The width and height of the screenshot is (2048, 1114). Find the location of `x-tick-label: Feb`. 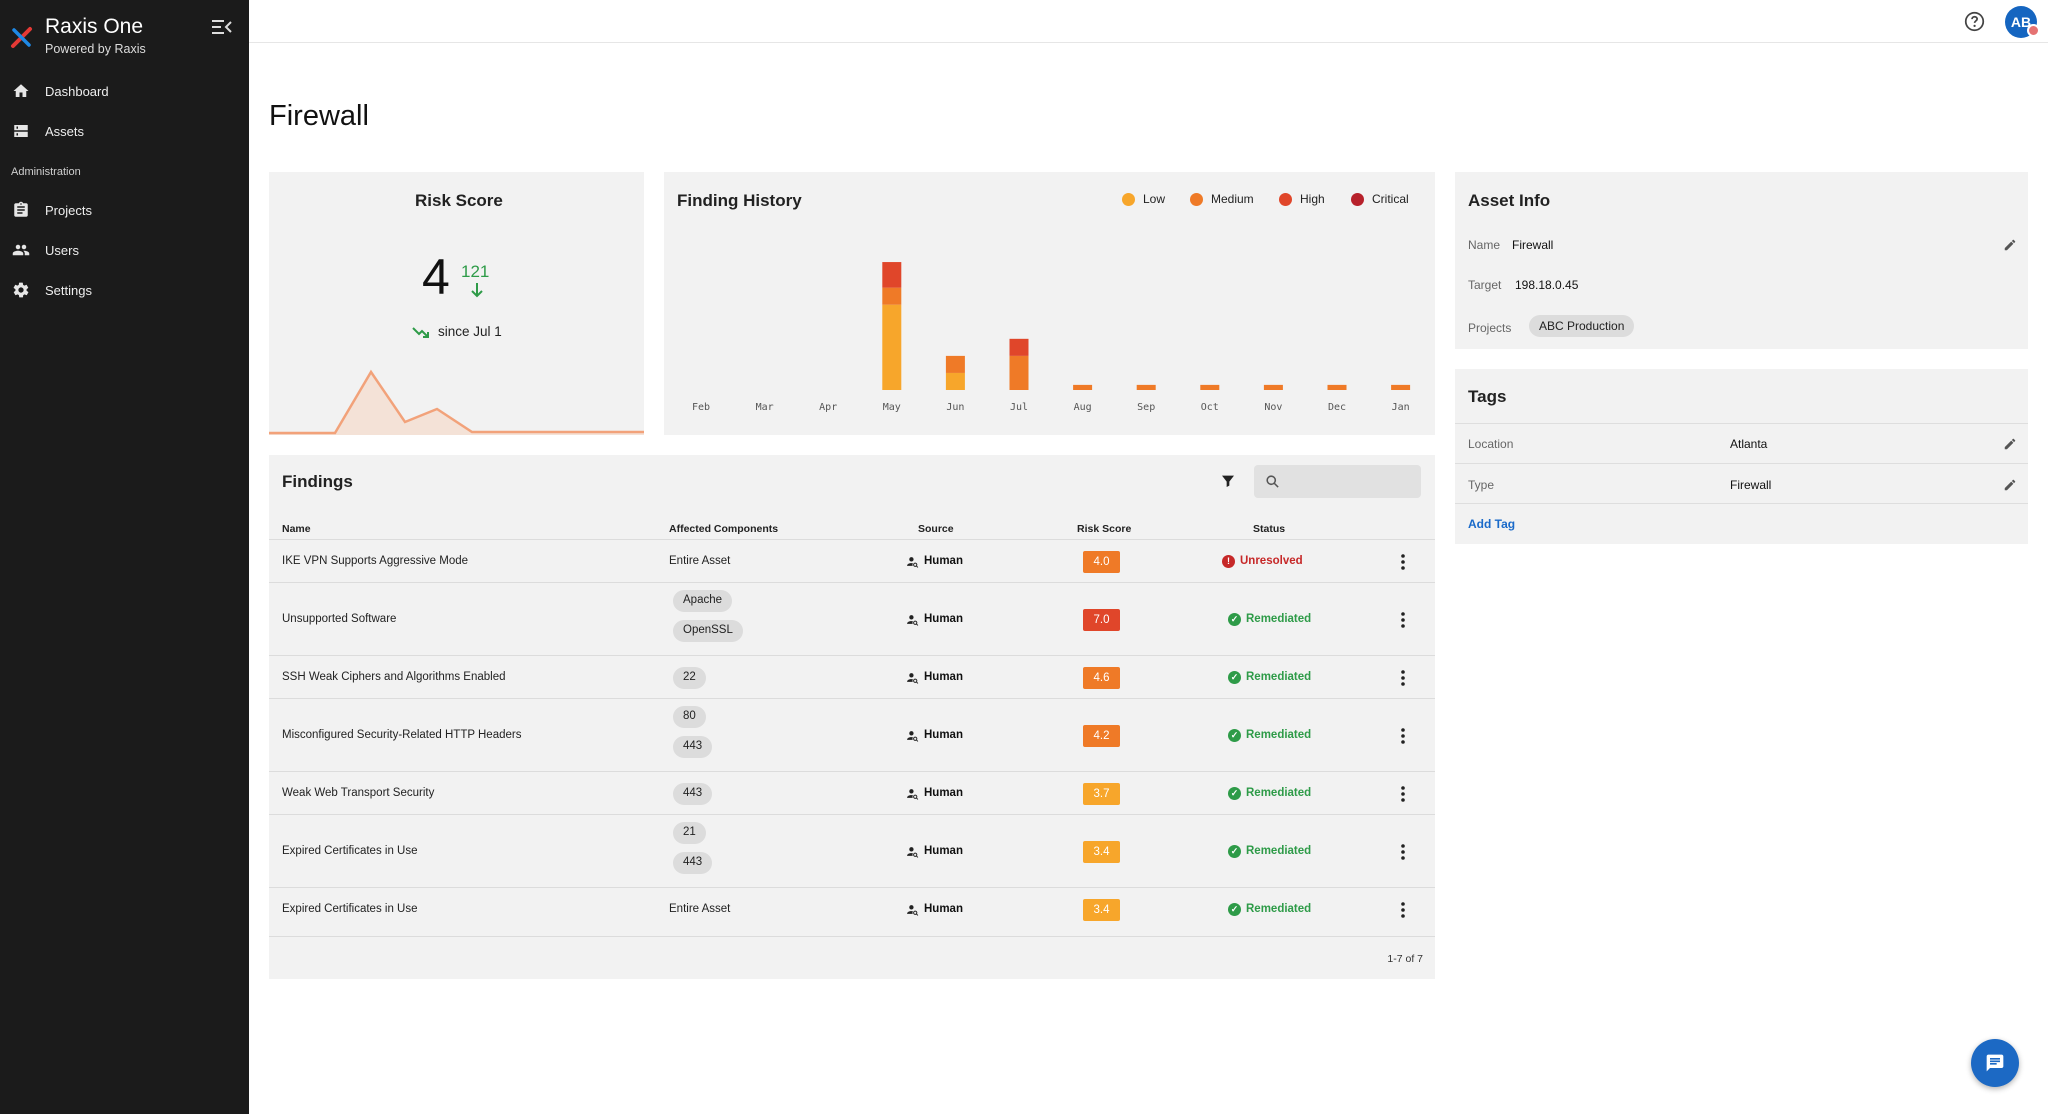

x-tick-label: Feb is located at coordinates (701, 407).